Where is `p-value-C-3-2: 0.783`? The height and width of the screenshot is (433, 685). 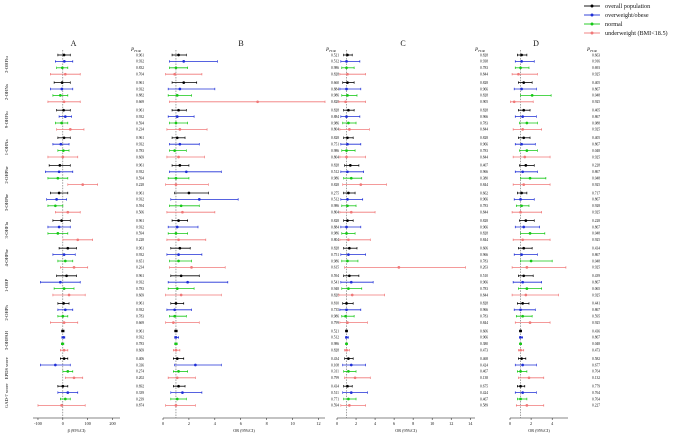 p-value-C-3-2: 0.783 is located at coordinates (484, 151).